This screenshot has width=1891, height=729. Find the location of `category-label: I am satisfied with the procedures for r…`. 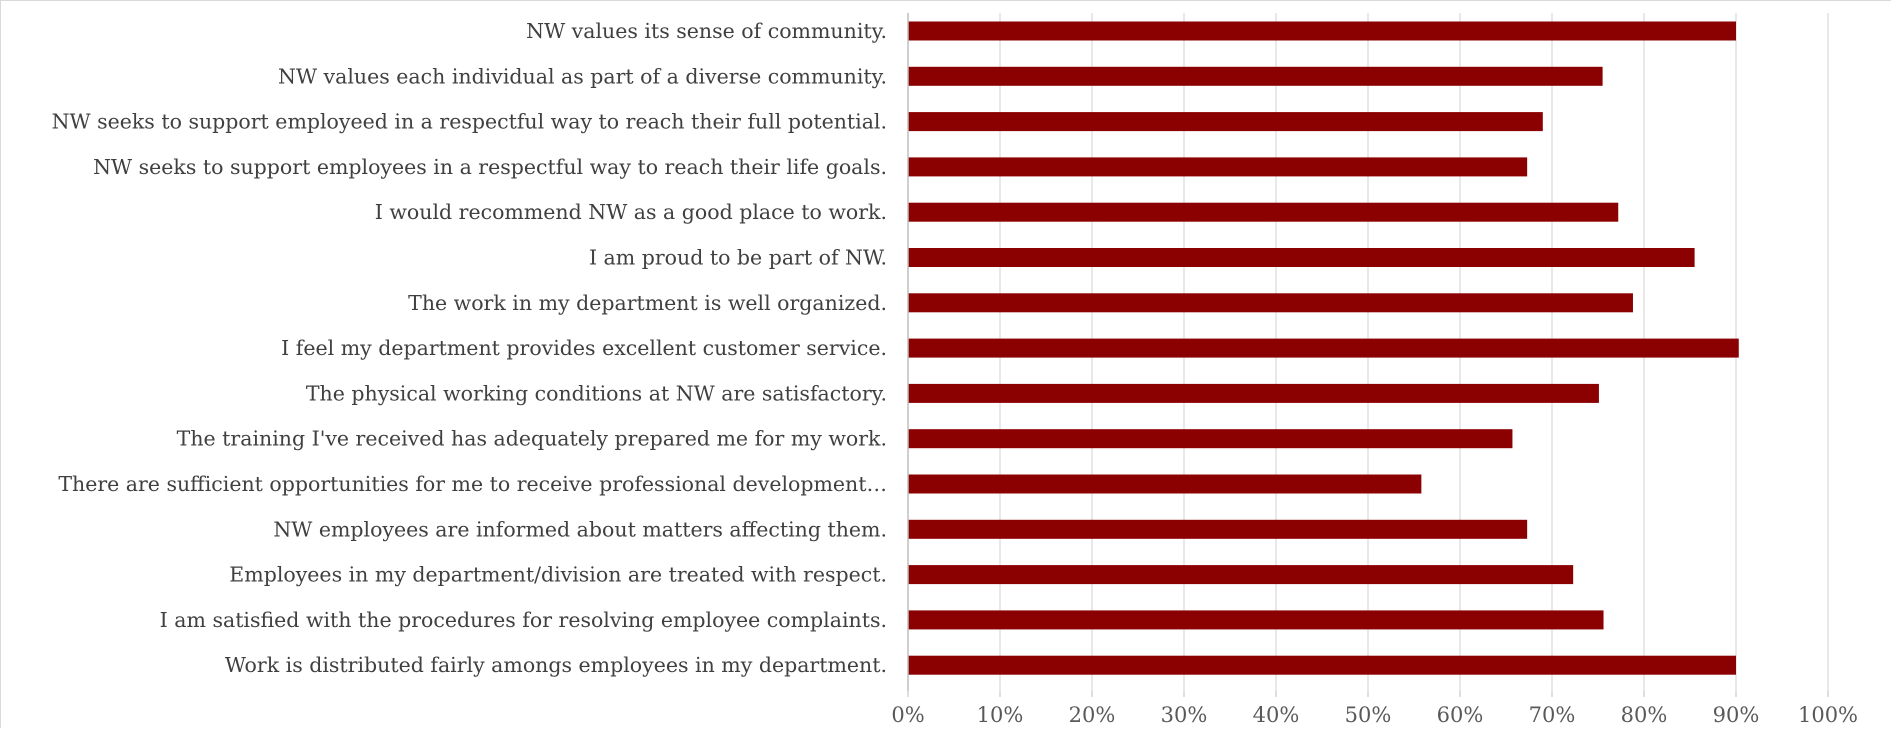

category-label: I am satisfied with the procedures for r… is located at coordinates (523, 620).